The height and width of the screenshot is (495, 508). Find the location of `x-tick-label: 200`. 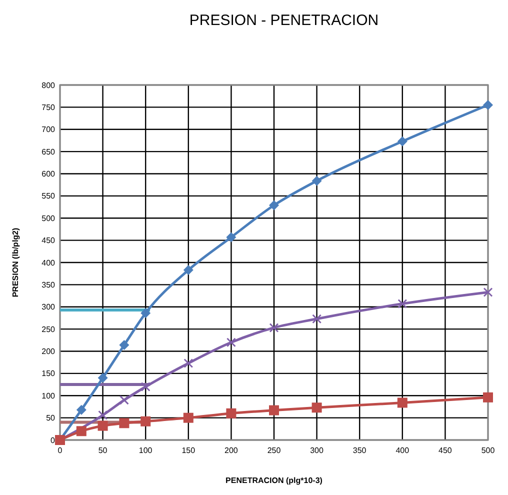

x-tick-label: 200 is located at coordinates (231, 450).